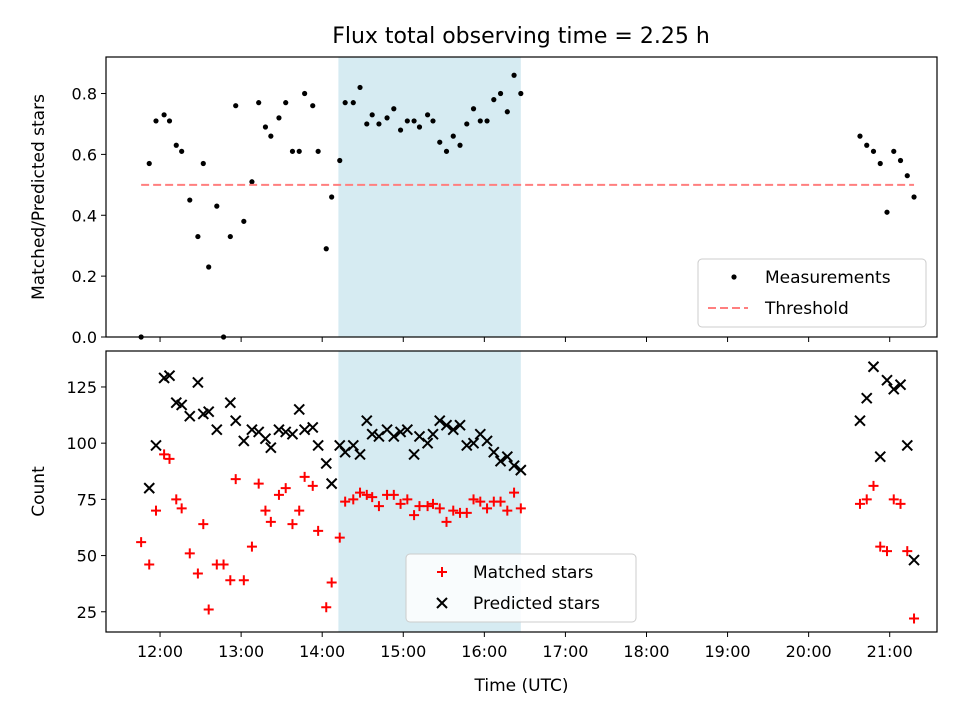 The width and height of the screenshot is (960, 720). I want to click on legend-label: Threshold, so click(806, 309).